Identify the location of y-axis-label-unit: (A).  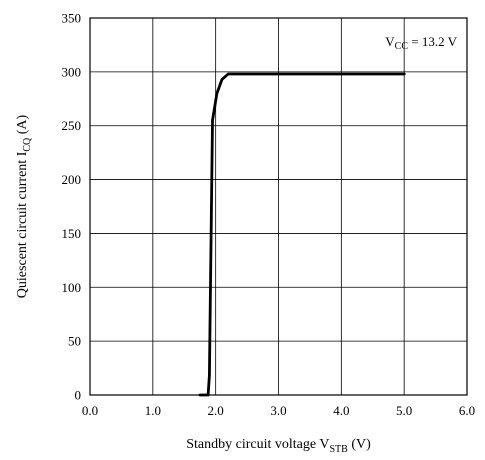
(22, 125).